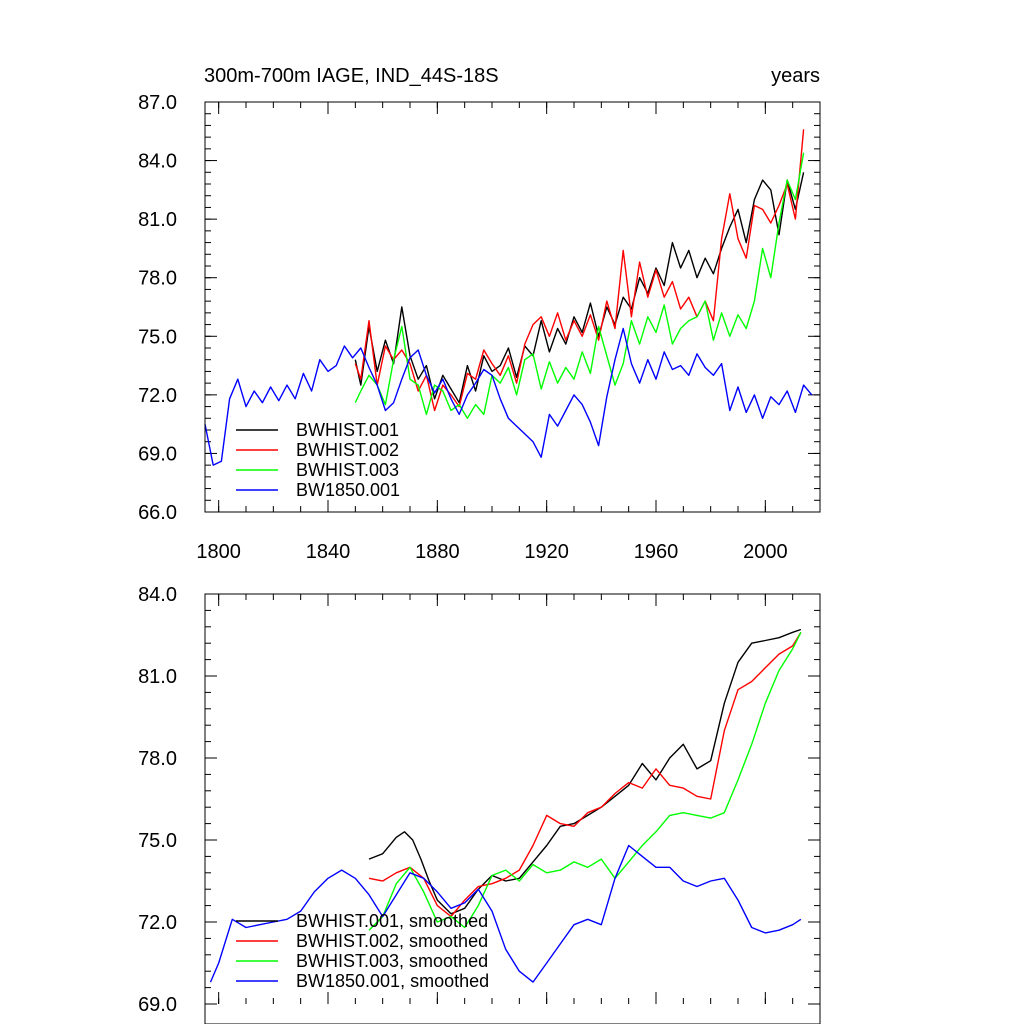 Image resolution: width=1024 pixels, height=1024 pixels. What do you see at coordinates (795, 76) in the screenshot?
I see `units-label: years` at bounding box center [795, 76].